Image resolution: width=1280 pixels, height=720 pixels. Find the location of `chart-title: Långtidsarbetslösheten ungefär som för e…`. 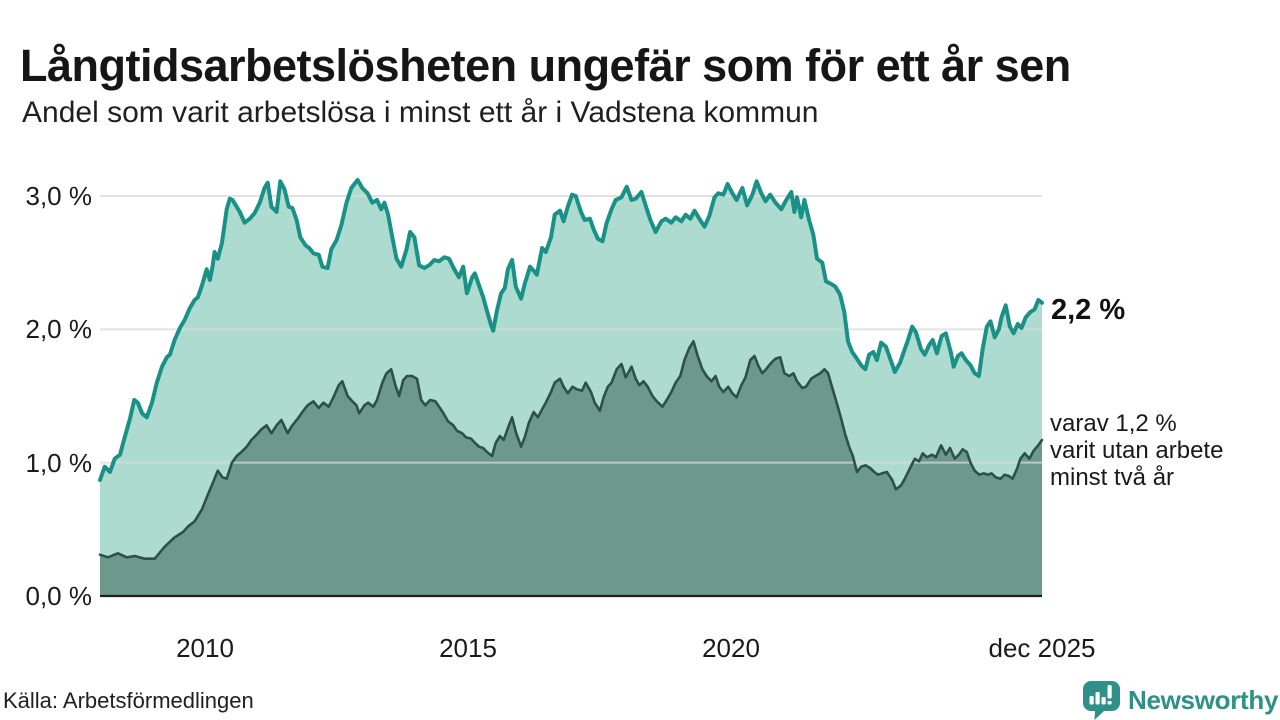

chart-title: Långtidsarbetslösheten ungefär som för e… is located at coordinates (545, 66).